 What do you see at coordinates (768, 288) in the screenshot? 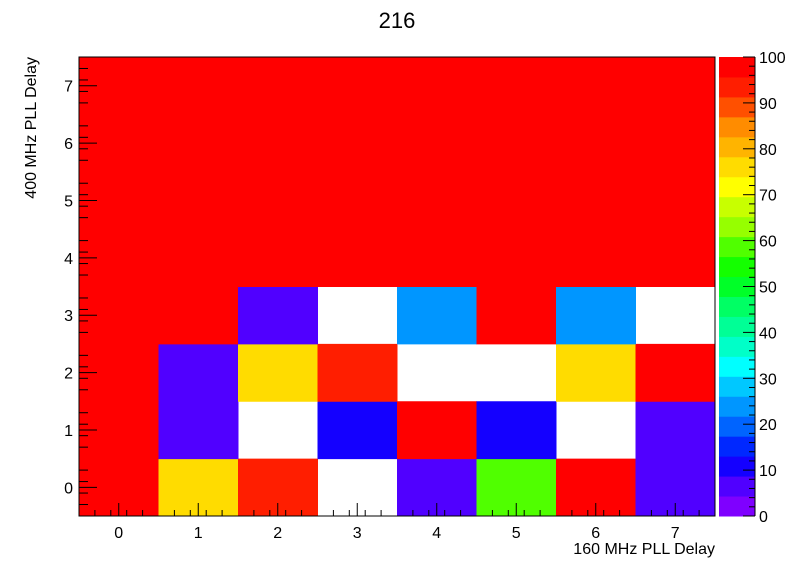
I see `colorbar-tick-label: 50` at bounding box center [768, 288].